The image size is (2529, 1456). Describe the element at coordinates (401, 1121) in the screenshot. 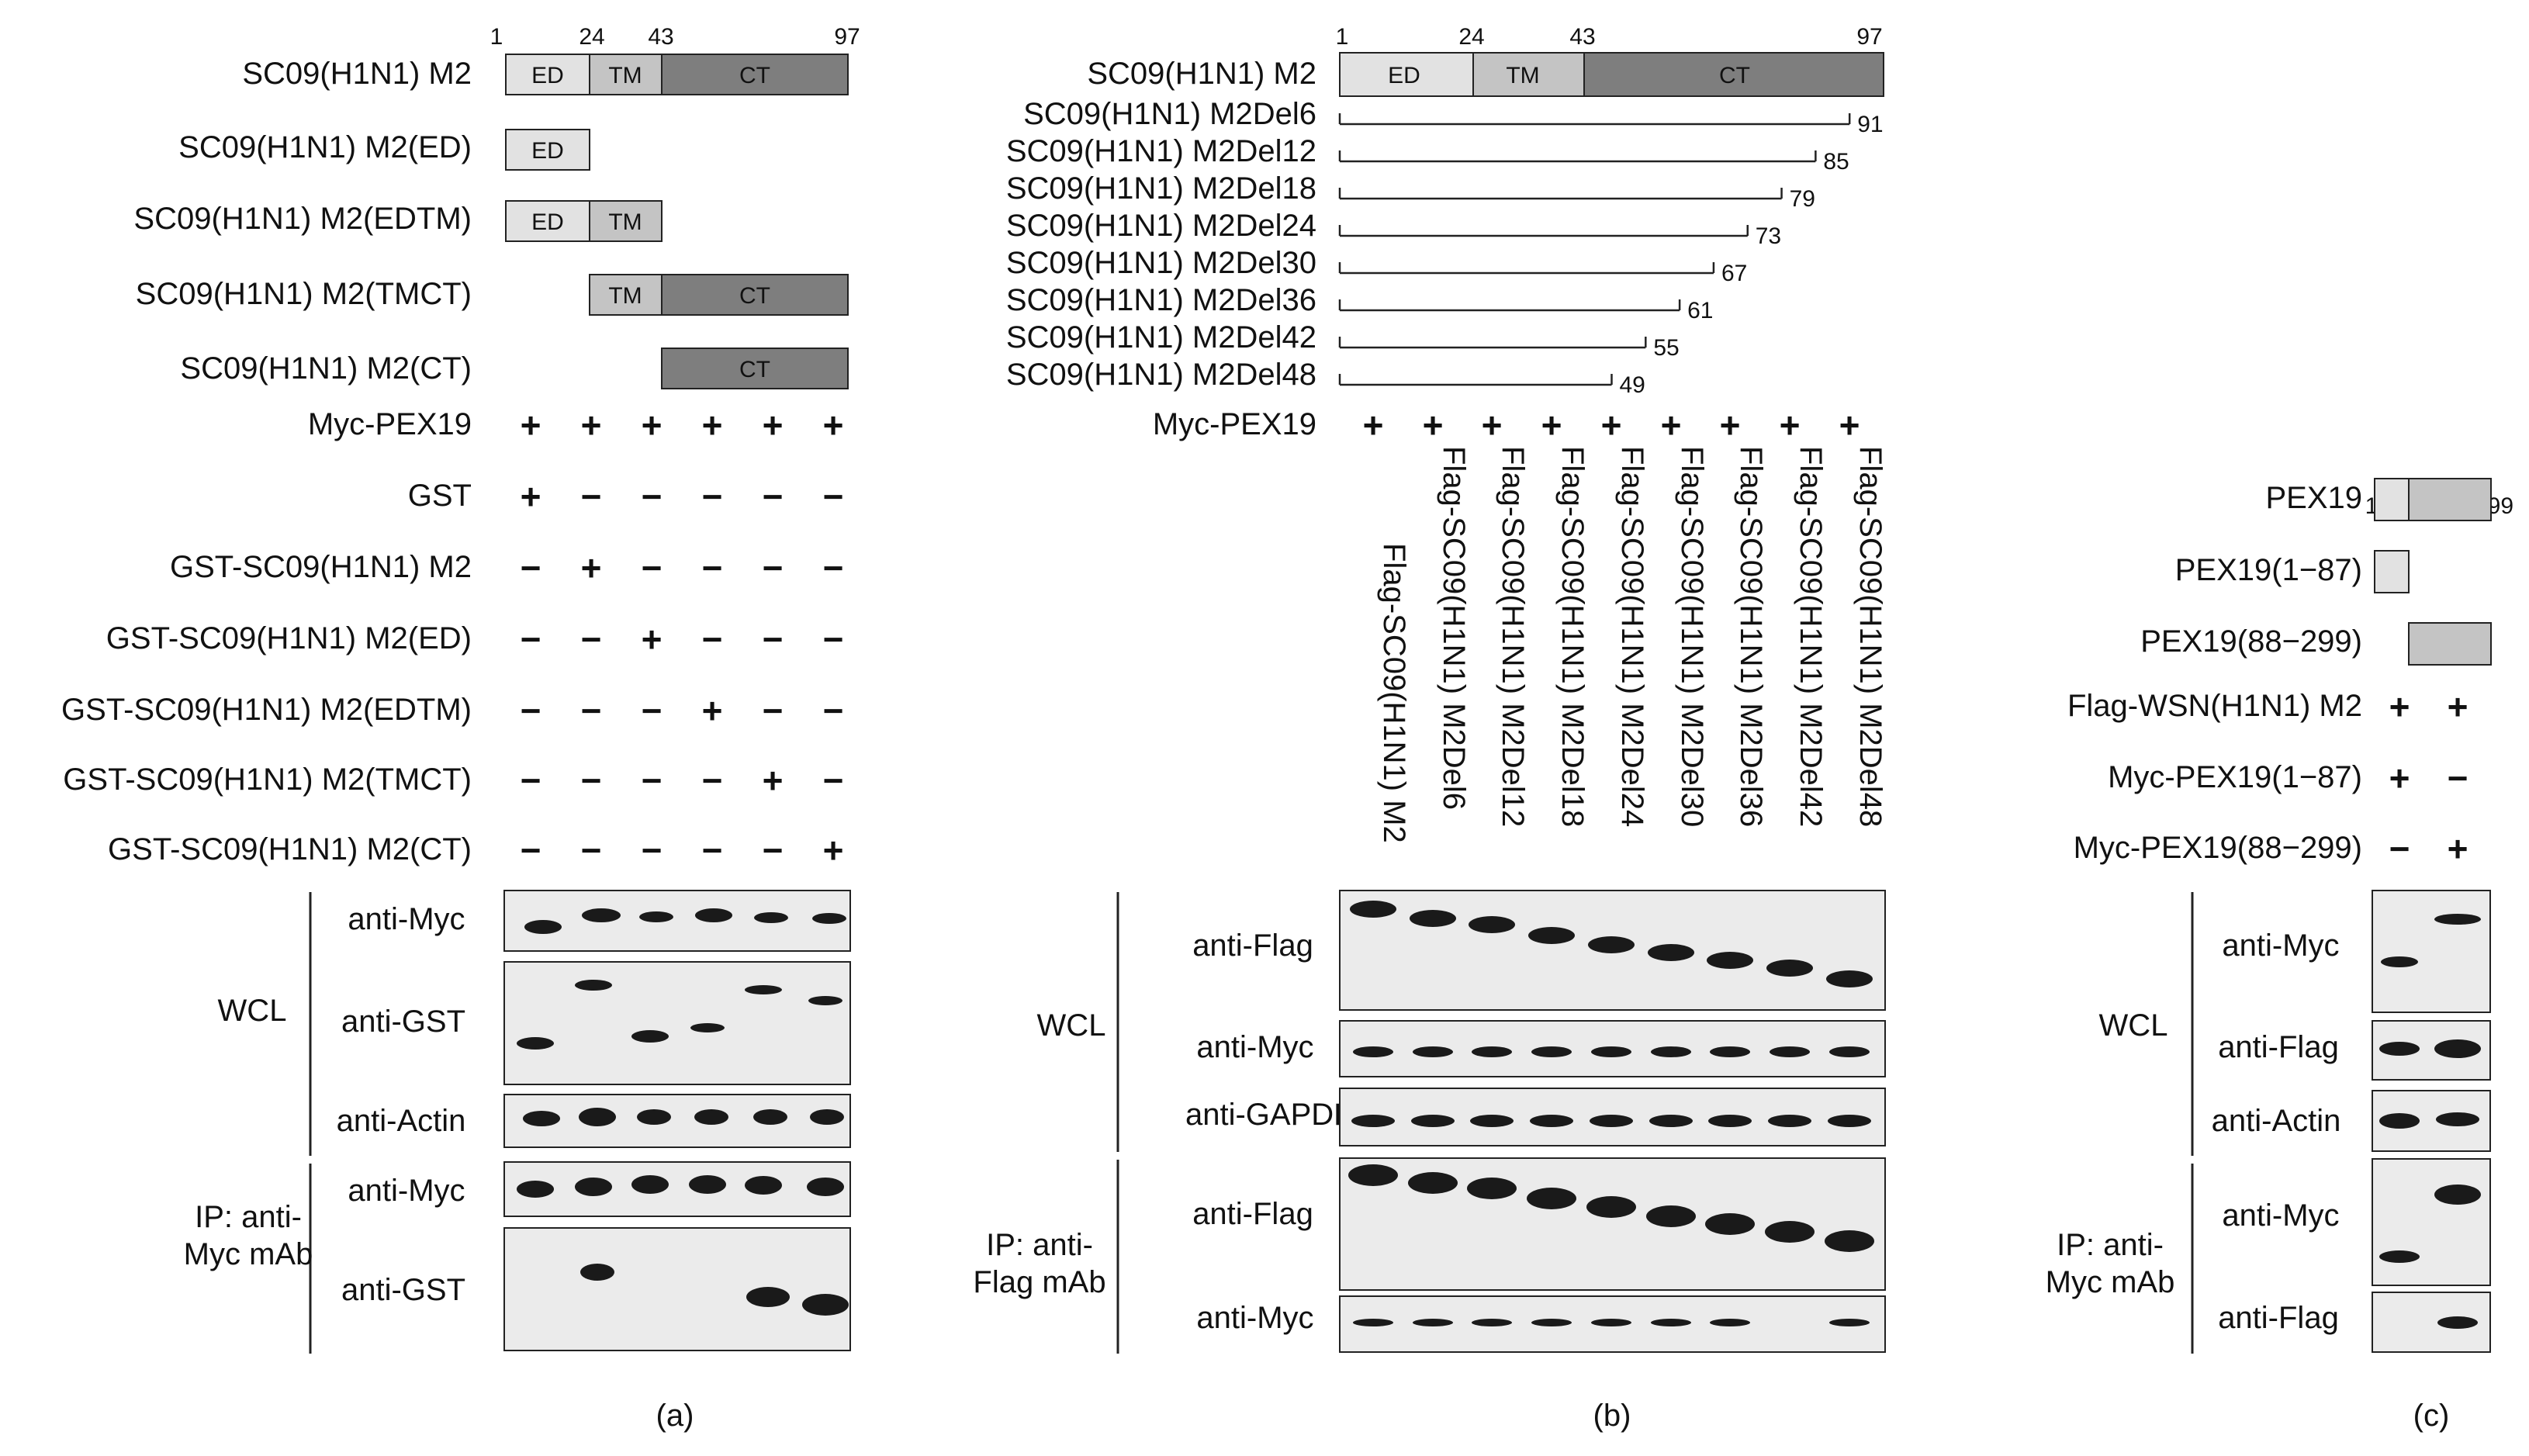

I see `blot-label: anti-Actin` at that location.